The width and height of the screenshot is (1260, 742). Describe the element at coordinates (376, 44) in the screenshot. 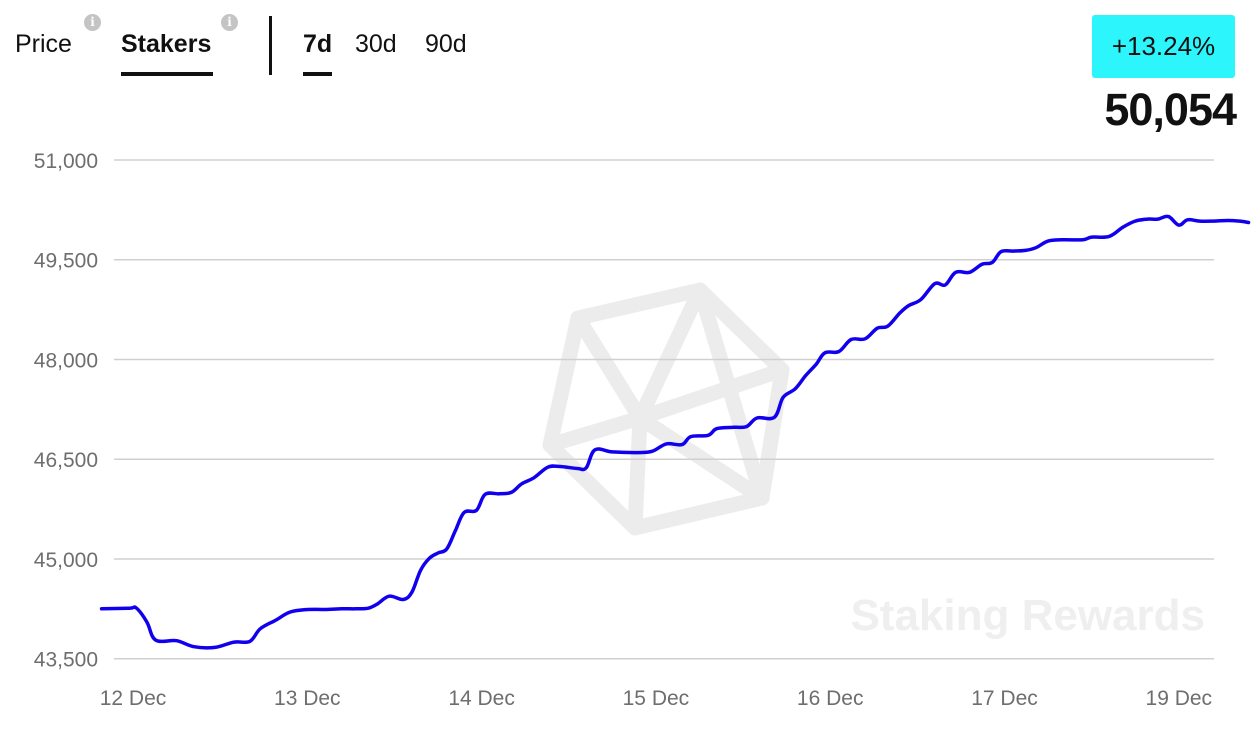

I see `period-30d: 30d` at that location.